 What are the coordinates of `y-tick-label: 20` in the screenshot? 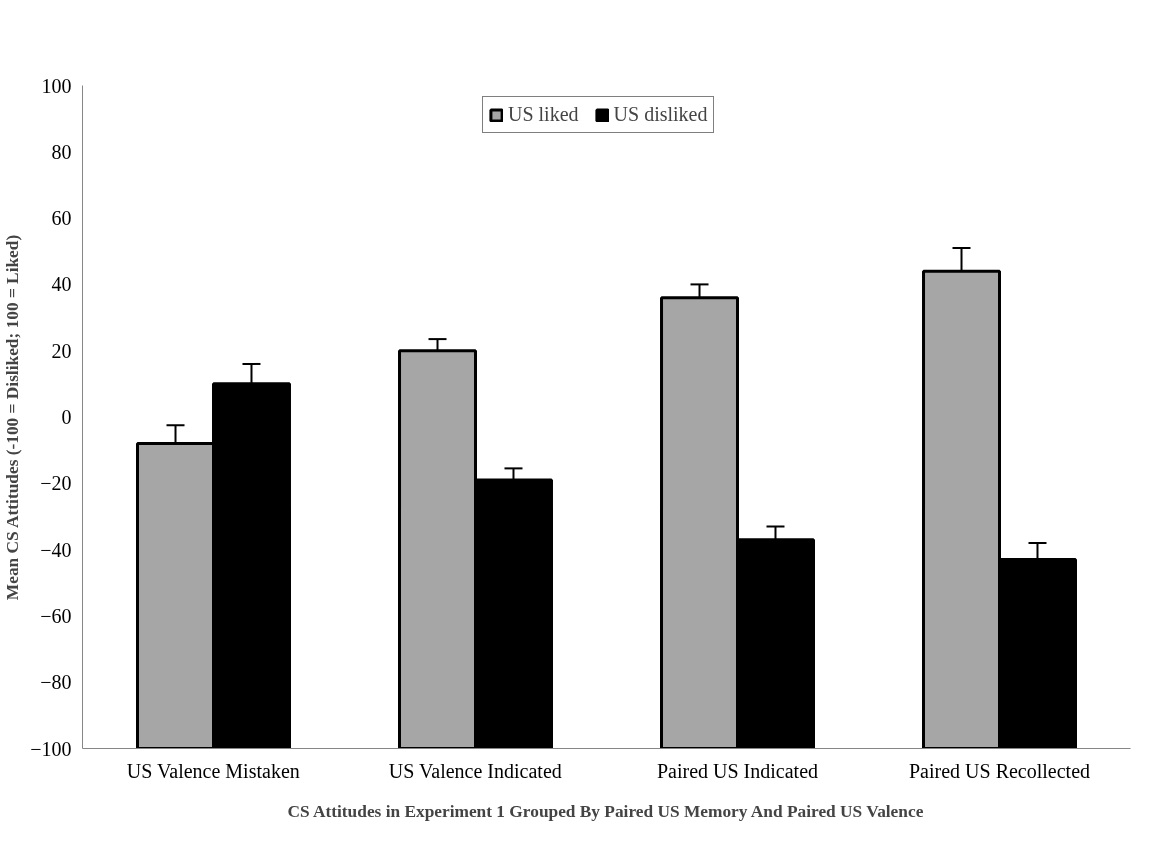 It's located at (61, 350).